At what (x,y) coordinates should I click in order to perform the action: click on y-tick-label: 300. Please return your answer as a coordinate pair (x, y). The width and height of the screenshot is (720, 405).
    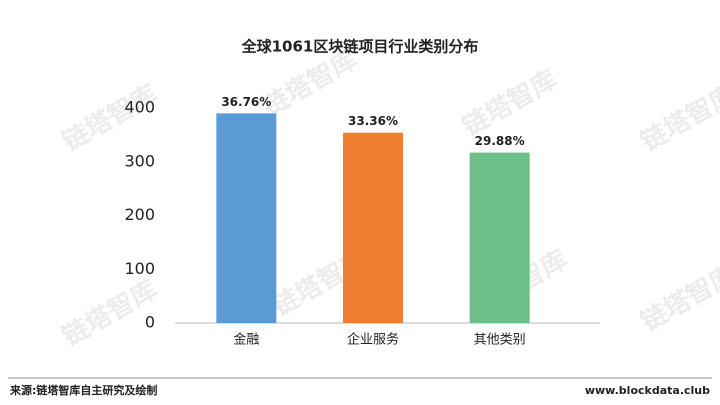
    Looking at the image, I should click on (139, 160).